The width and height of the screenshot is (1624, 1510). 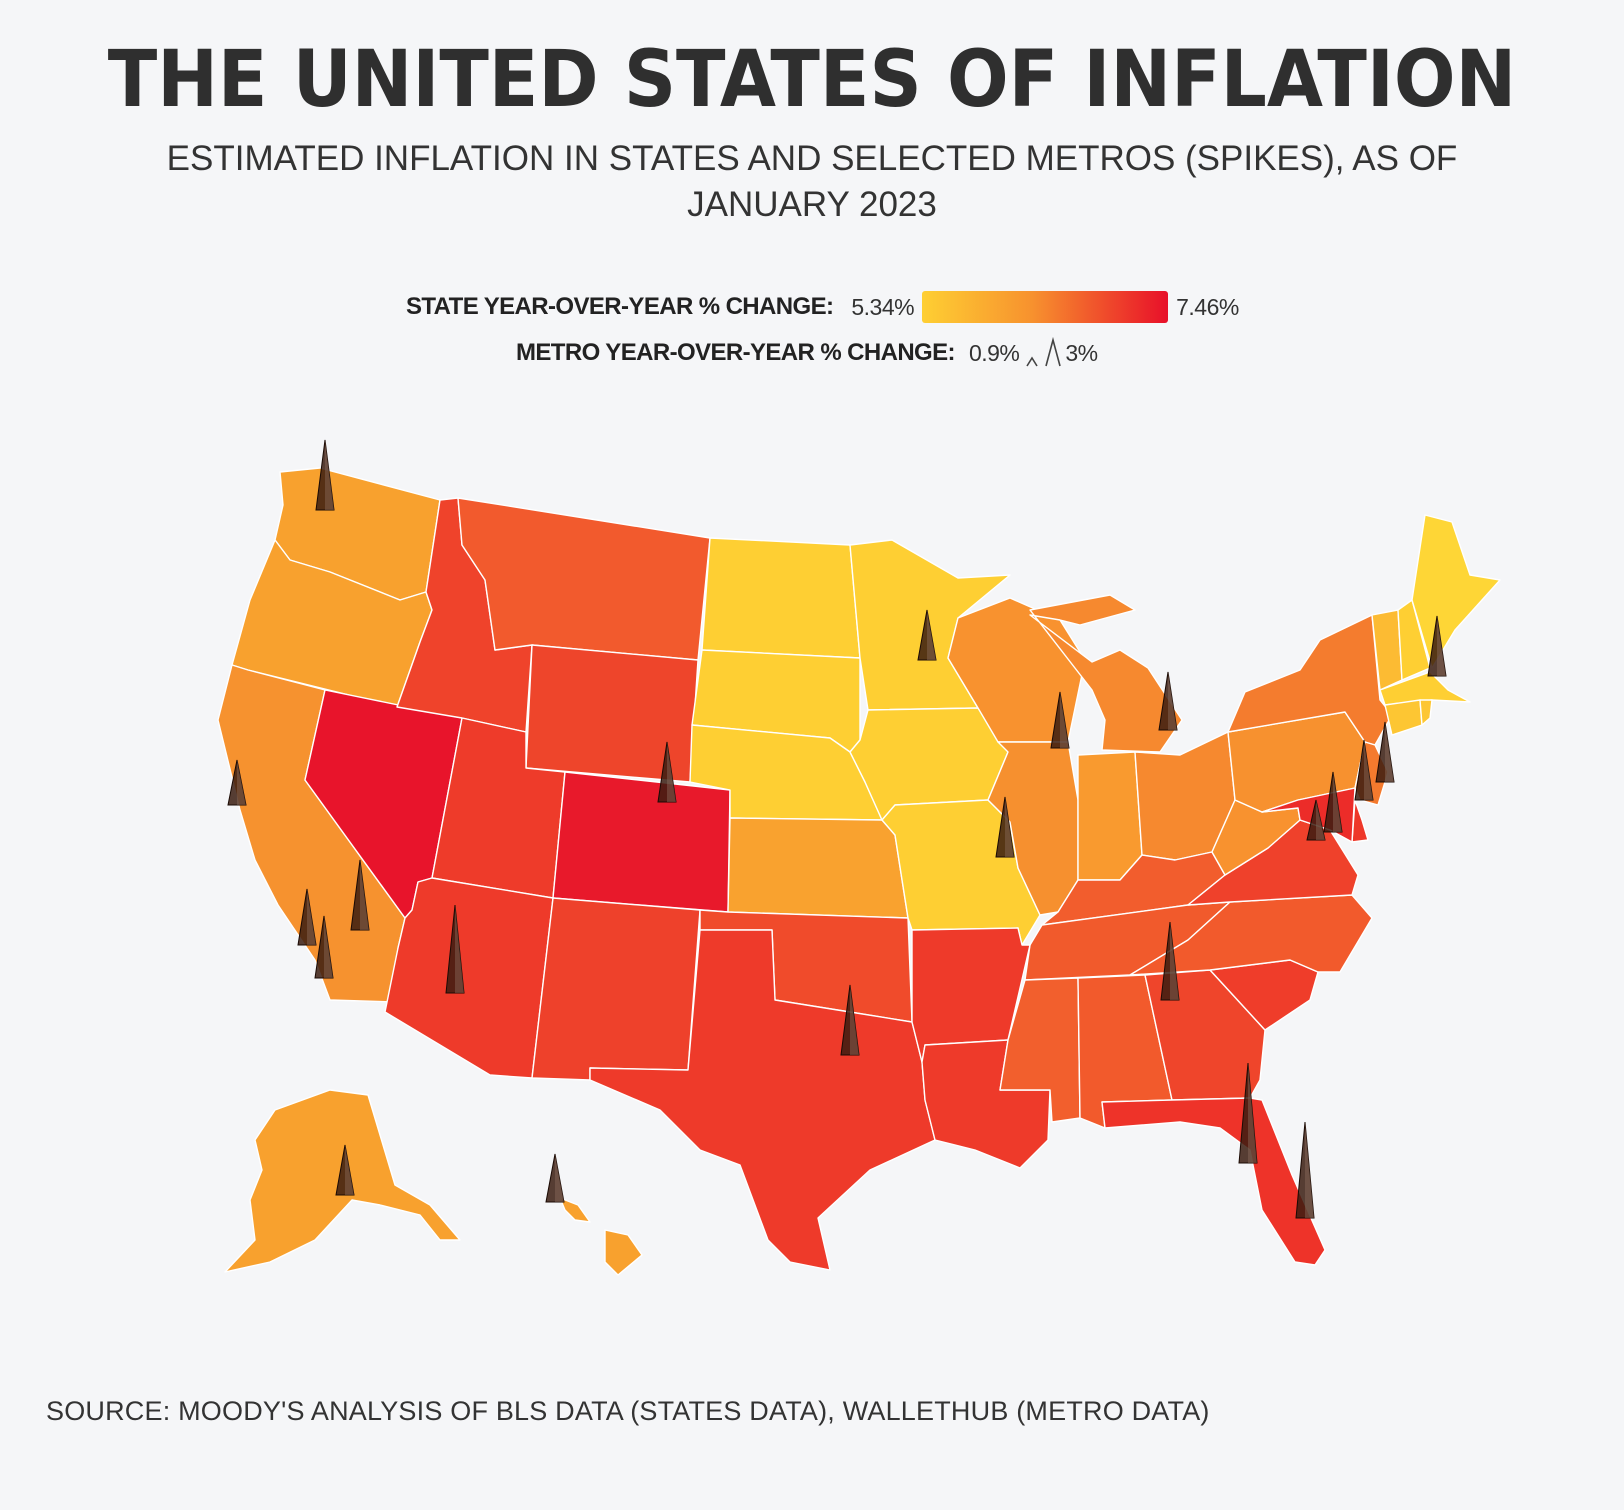 What do you see at coordinates (1207, 306) in the screenshot?
I see `state-legend-max: 7.46%` at bounding box center [1207, 306].